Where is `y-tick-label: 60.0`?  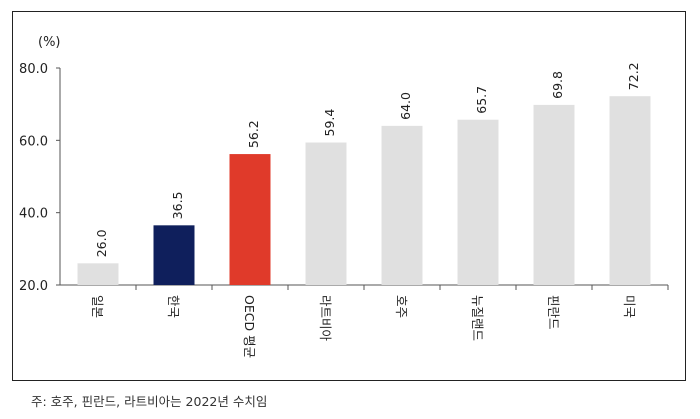
y-tick-label: 60.0 is located at coordinates (33, 141).